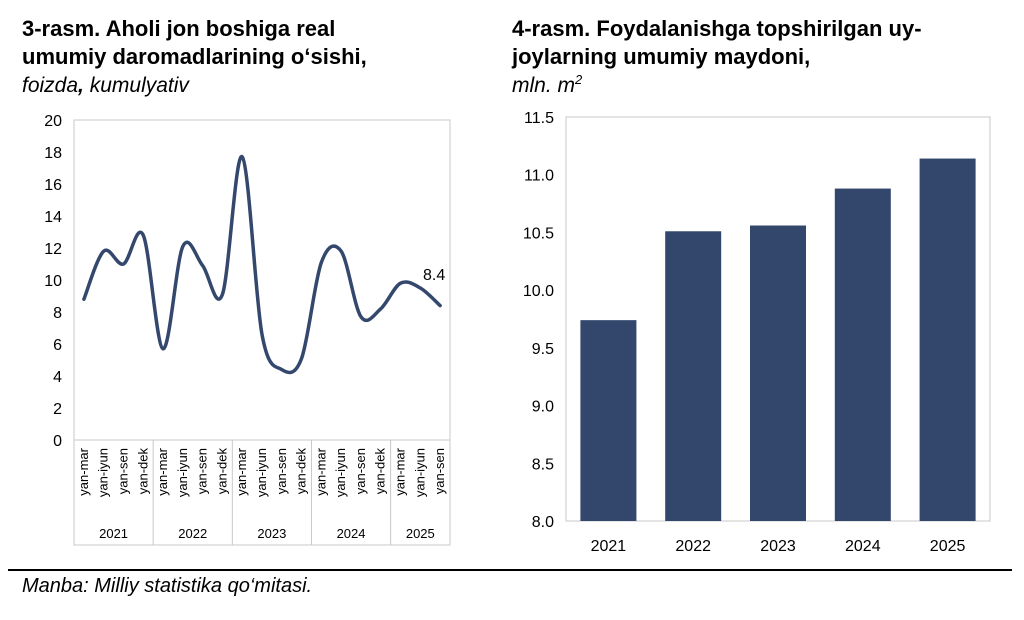 The image size is (1024, 620). Describe the element at coordinates (81, 85) in the screenshot. I see `chart1-subtitle-comma: ,` at that location.